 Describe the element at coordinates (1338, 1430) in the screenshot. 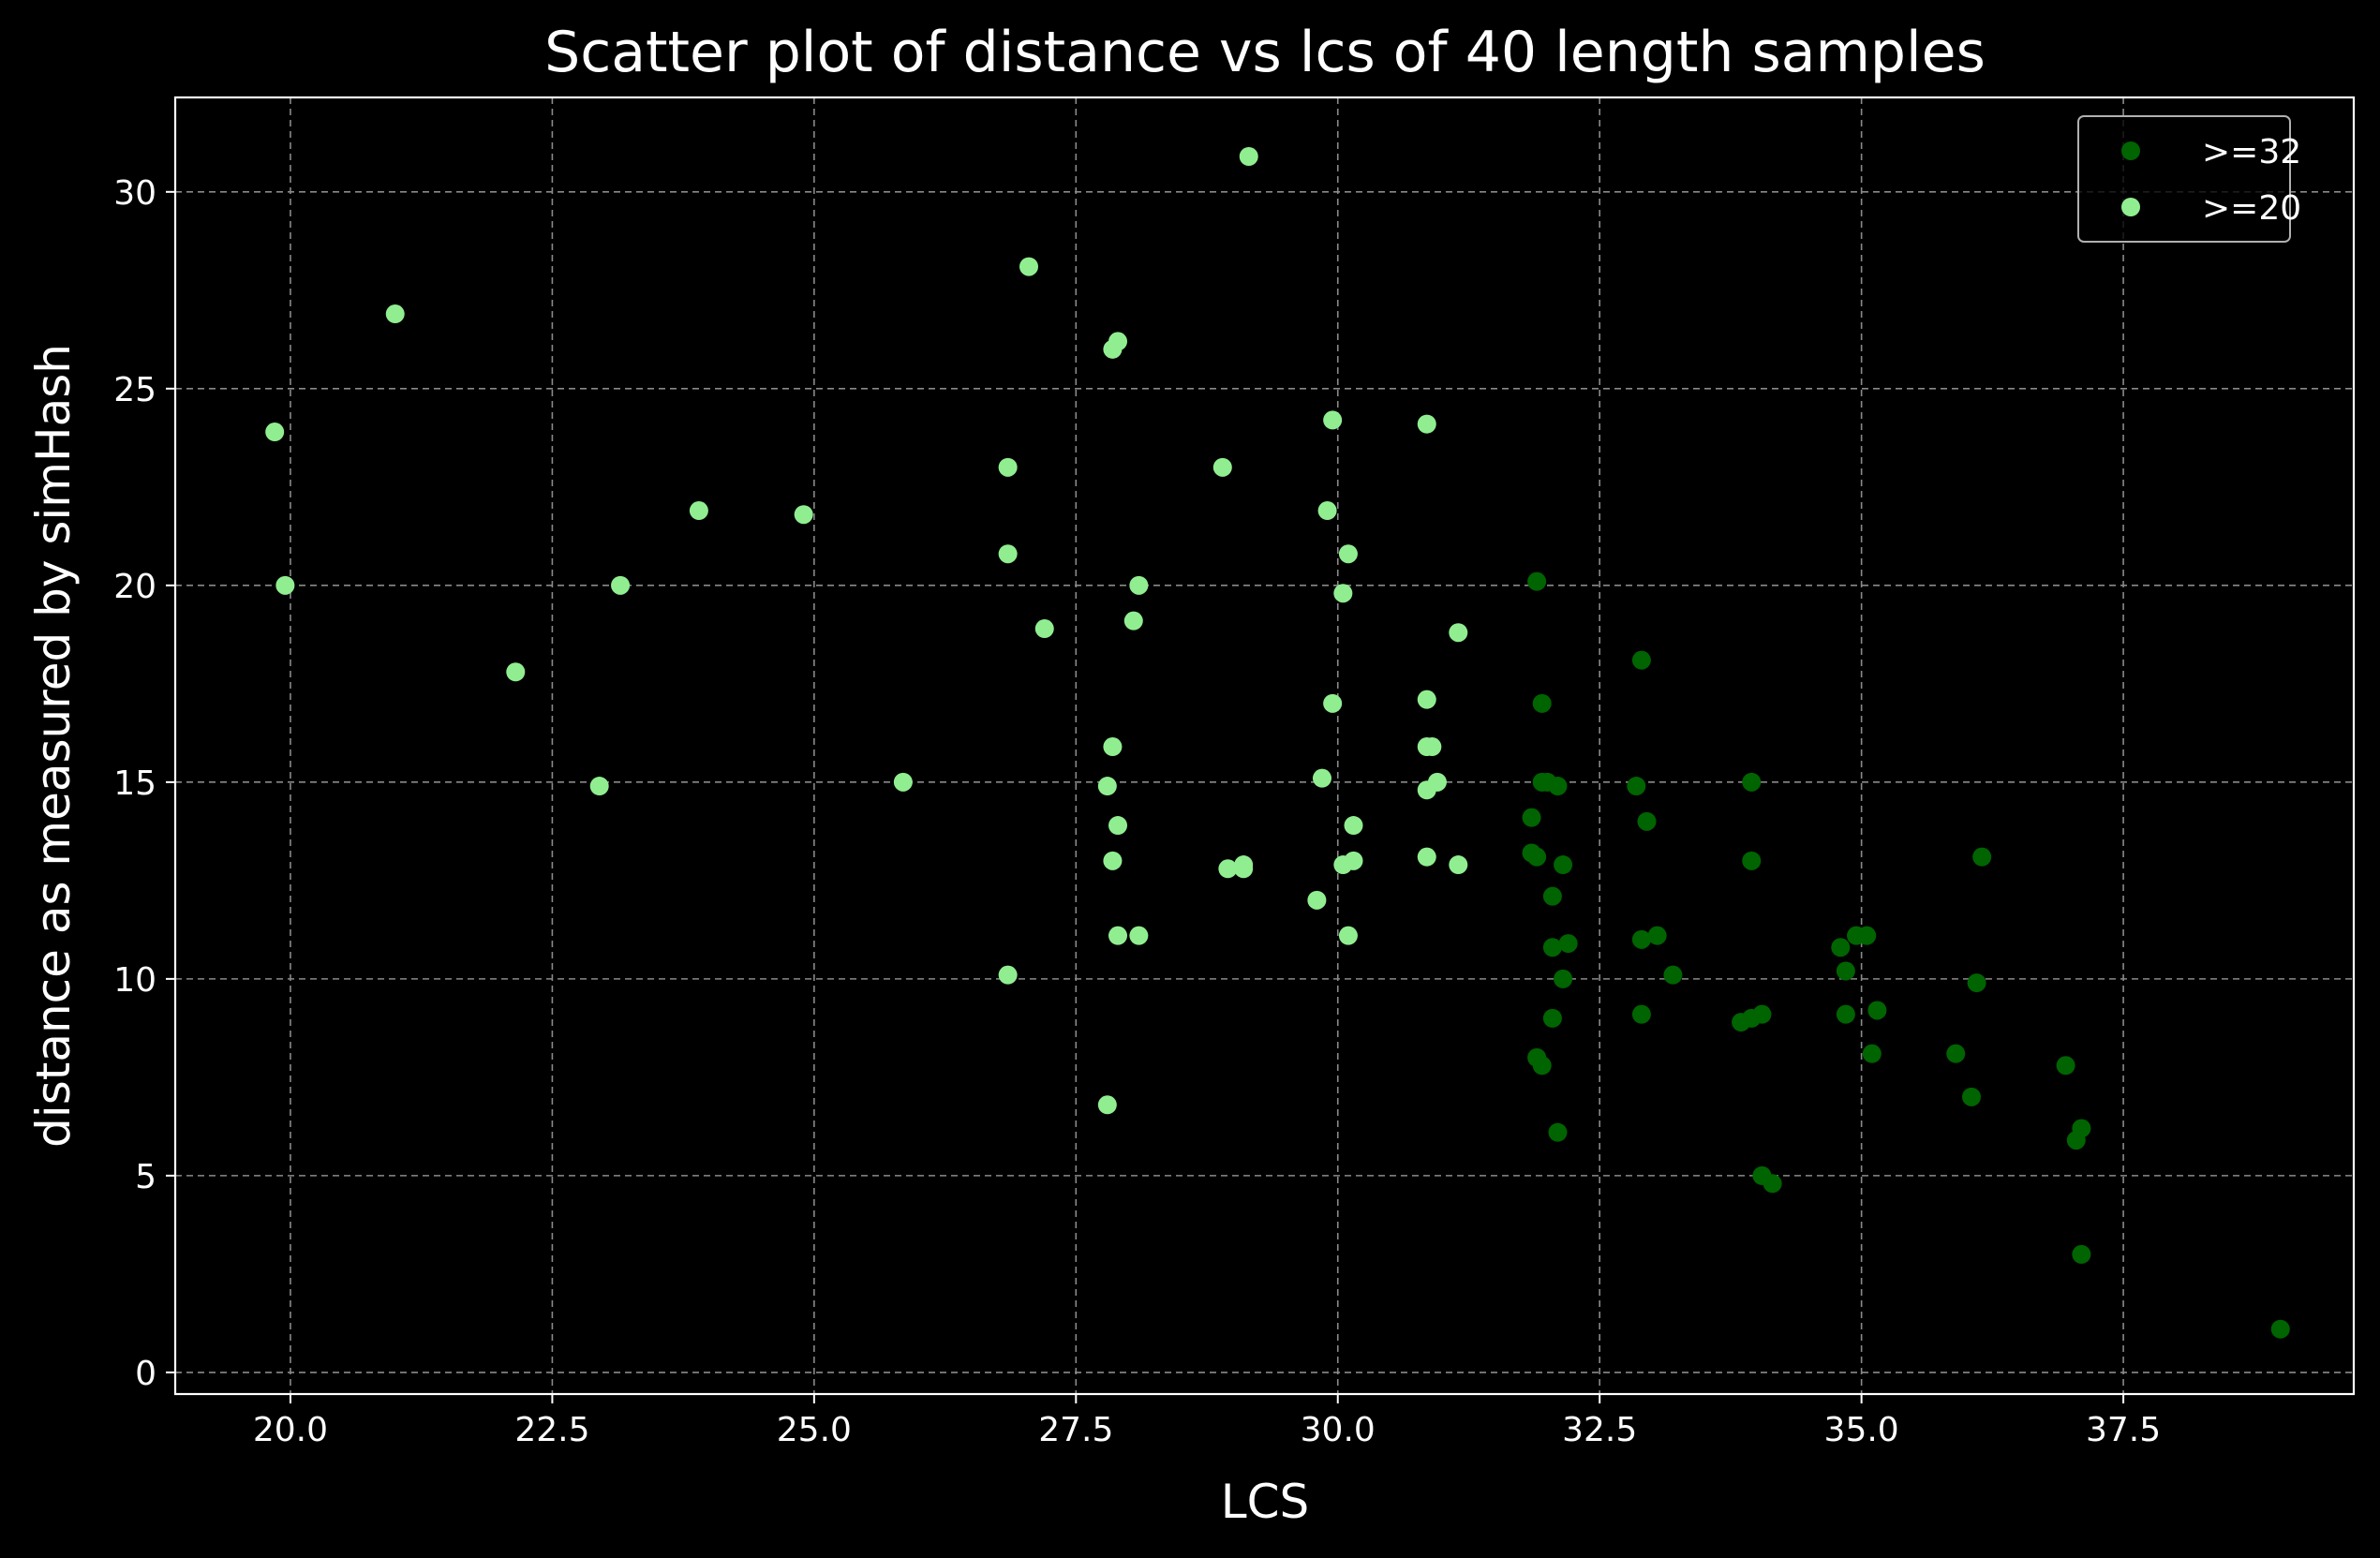

I see `x-tick-label: 30.0` at that location.